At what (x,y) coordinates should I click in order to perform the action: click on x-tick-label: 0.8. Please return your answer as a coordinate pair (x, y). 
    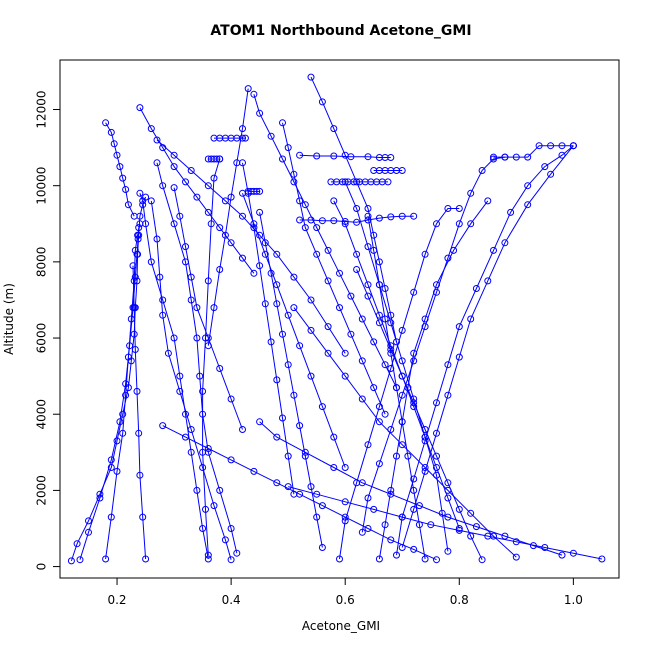
    Looking at the image, I should click on (459, 600).